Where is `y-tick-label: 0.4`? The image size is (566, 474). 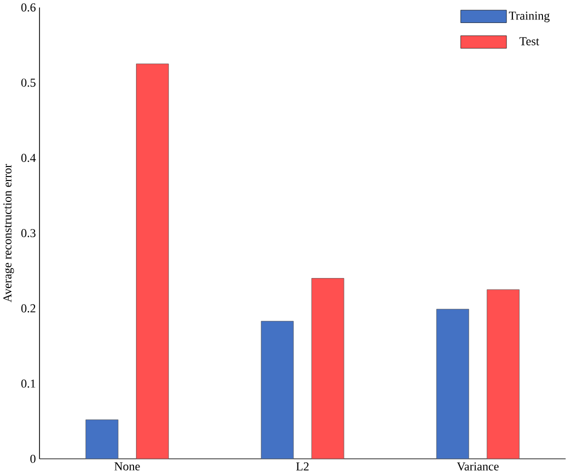
y-tick-label: 0.4 is located at coordinates (28, 158).